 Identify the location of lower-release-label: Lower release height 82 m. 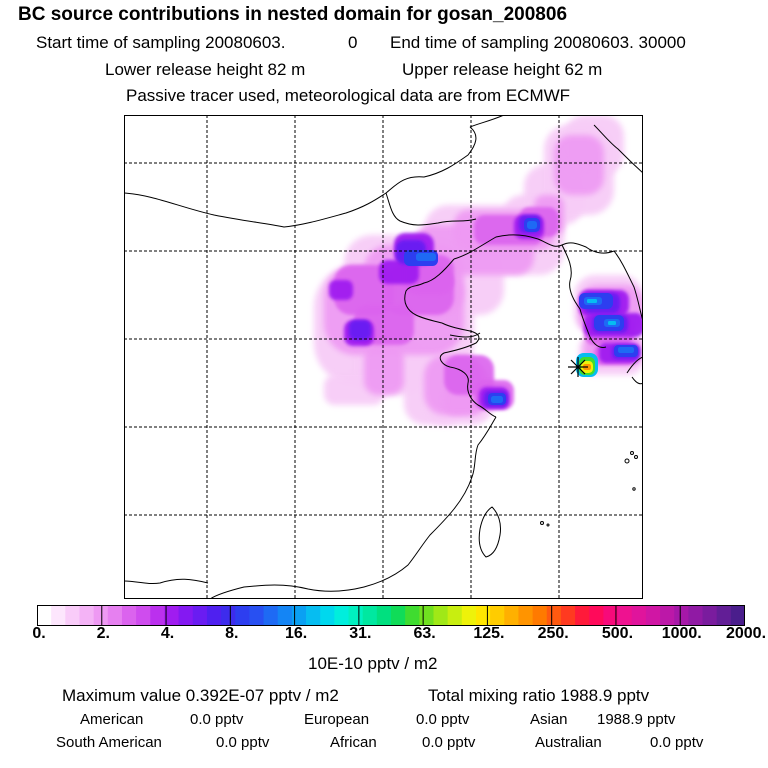
(205, 69).